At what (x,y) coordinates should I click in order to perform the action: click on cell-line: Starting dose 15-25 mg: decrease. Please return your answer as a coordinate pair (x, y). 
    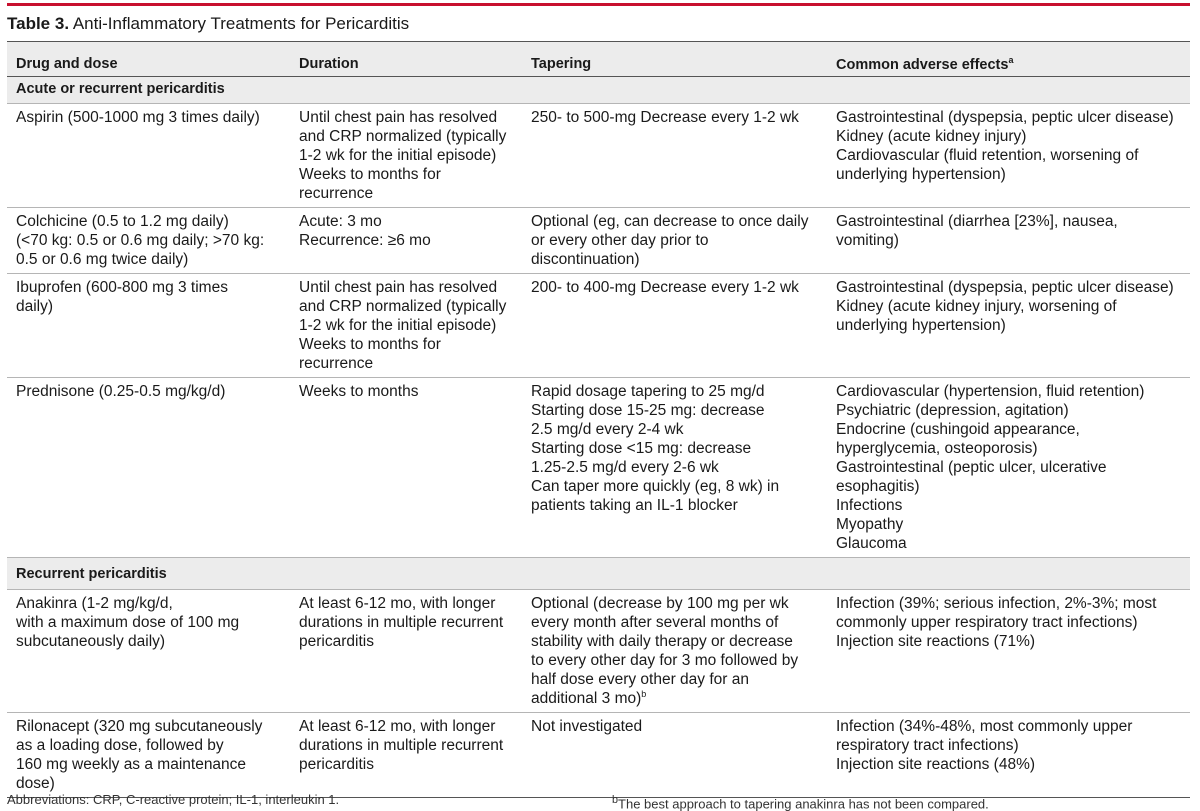
    Looking at the image, I should click on (648, 410).